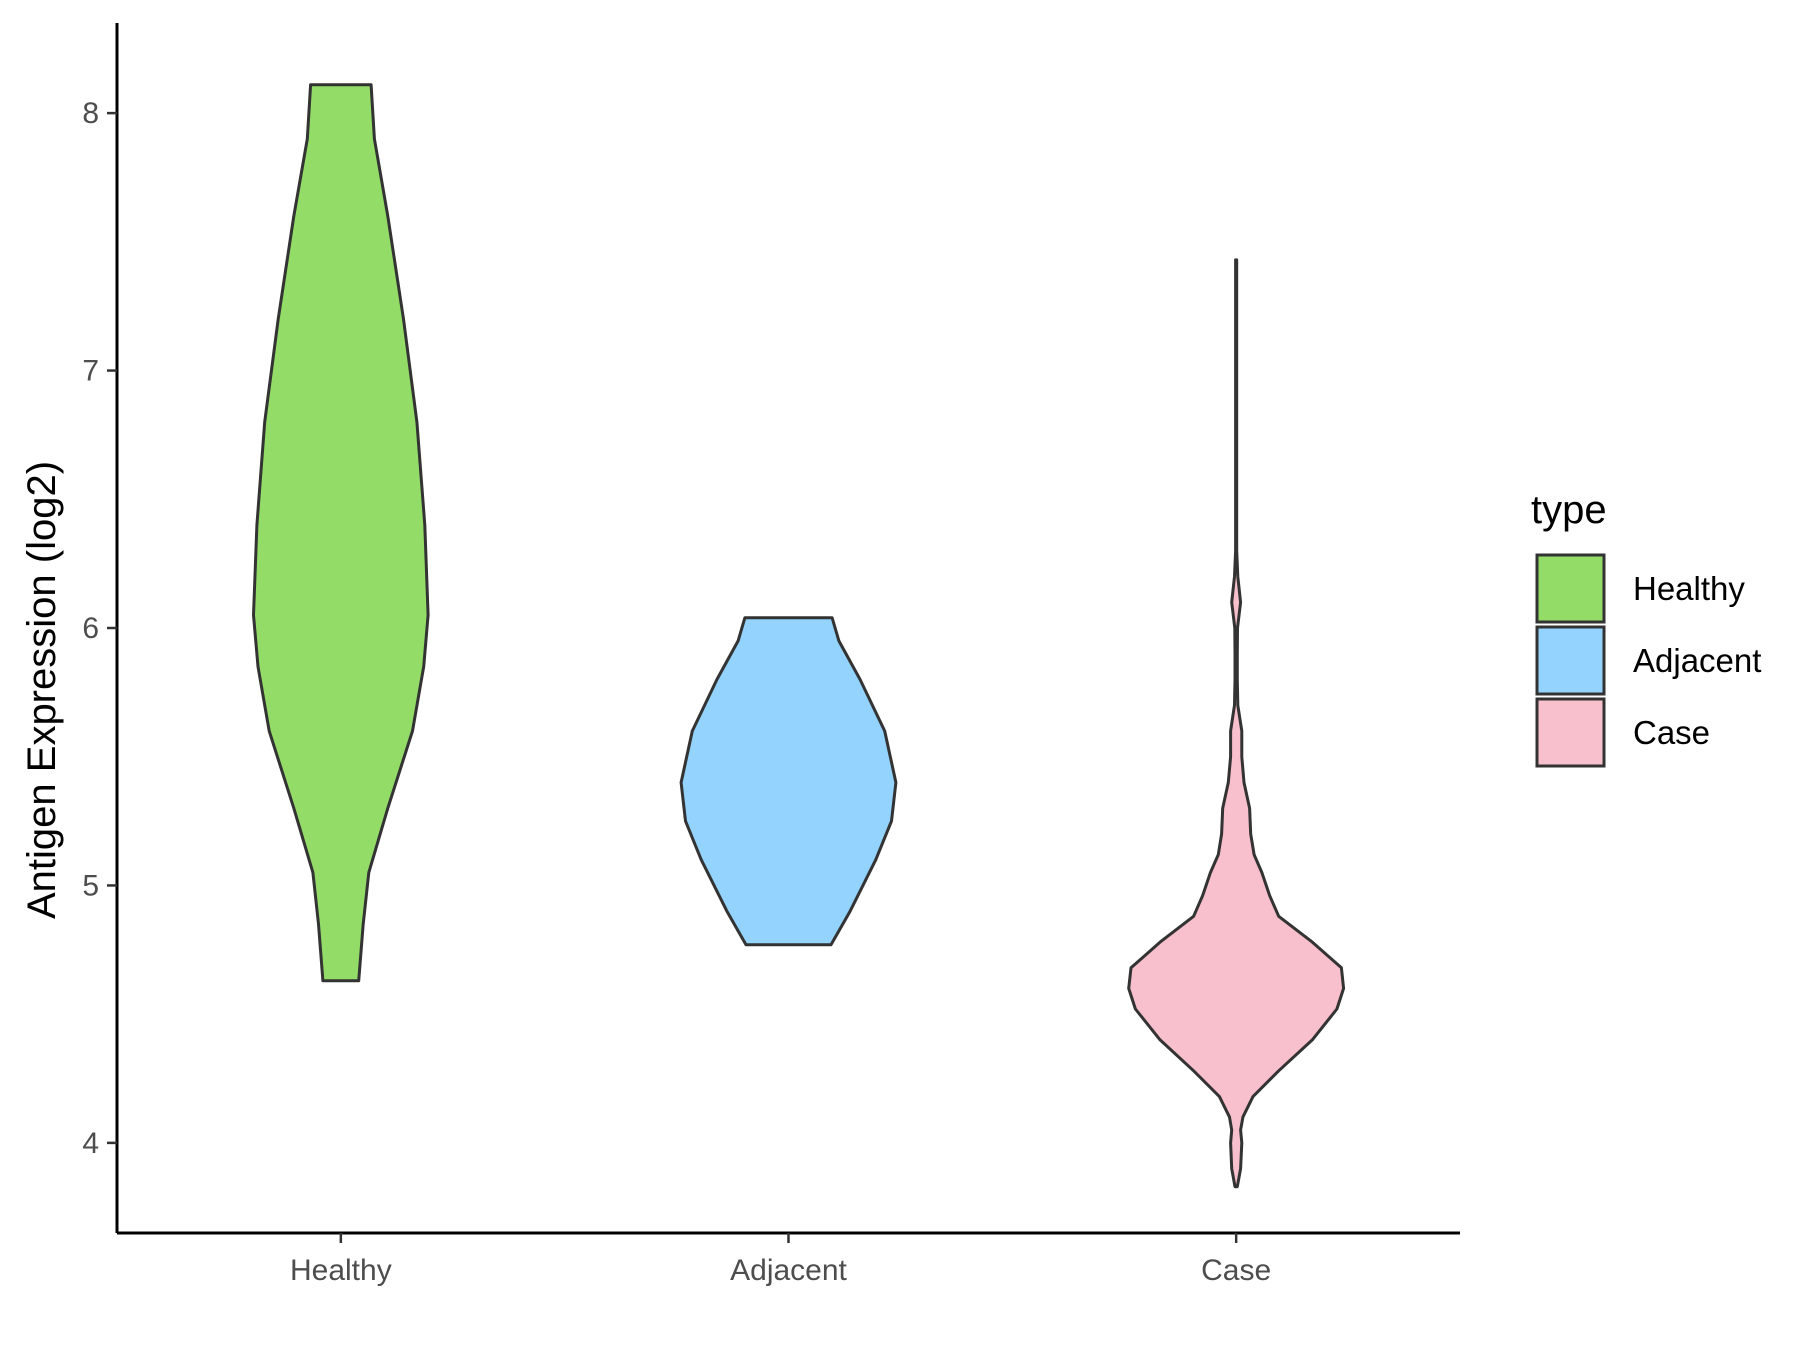 The width and height of the screenshot is (1800, 1350). What do you see at coordinates (90, 113) in the screenshot?
I see `y-tick-label-8: 8` at bounding box center [90, 113].